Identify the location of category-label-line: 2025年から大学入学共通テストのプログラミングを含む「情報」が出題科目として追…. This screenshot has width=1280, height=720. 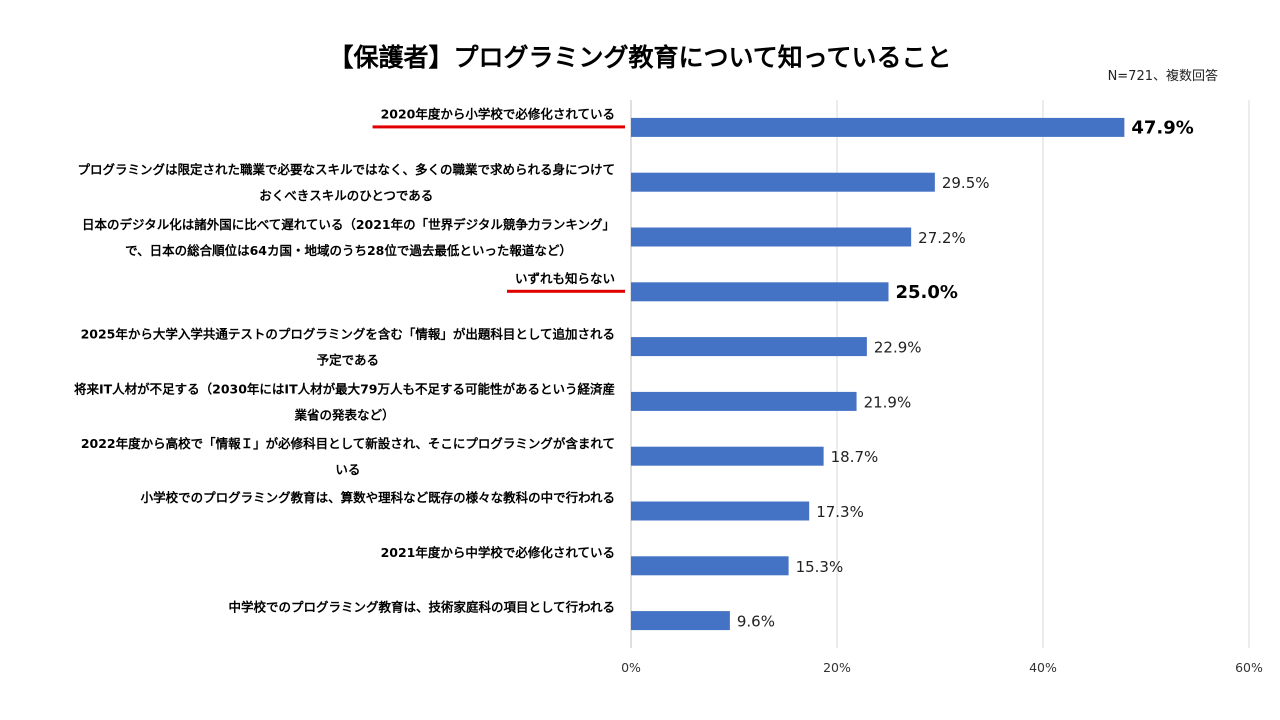
(348, 334).